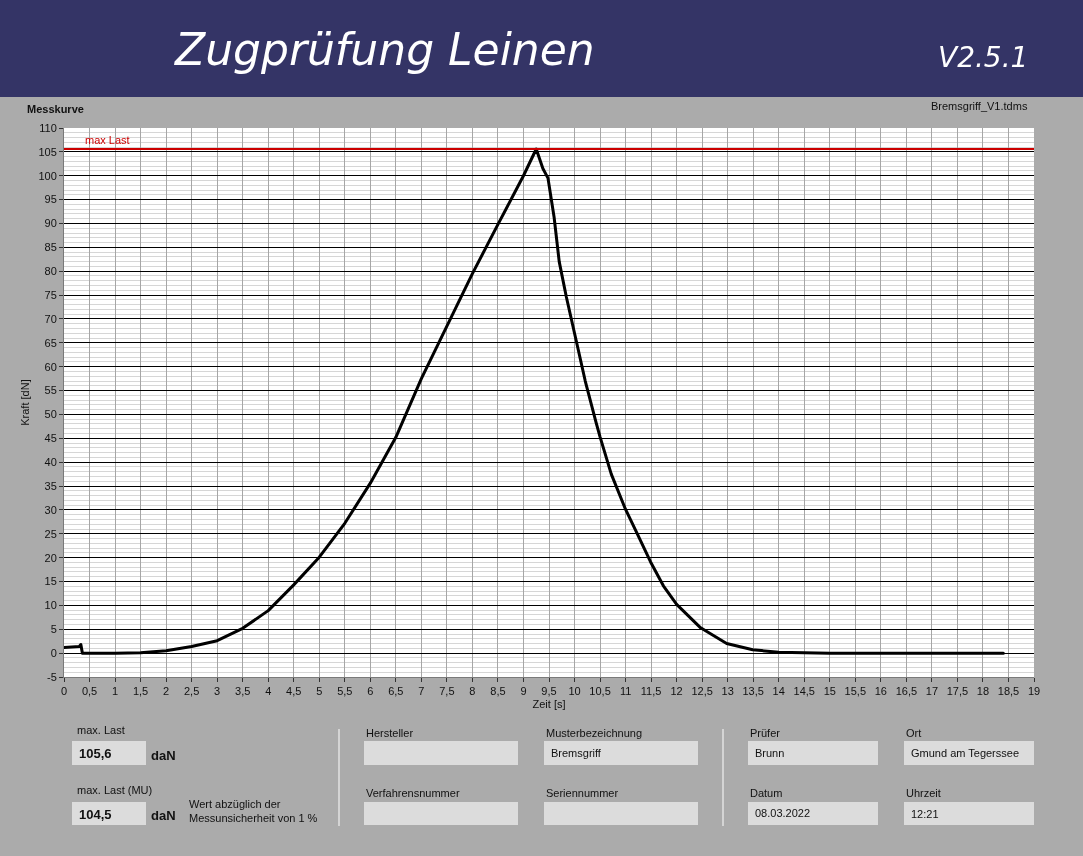 The height and width of the screenshot is (856, 1083). Describe the element at coordinates (965, 753) in the screenshot. I see `text: Gmund am Tegerssee` at that location.